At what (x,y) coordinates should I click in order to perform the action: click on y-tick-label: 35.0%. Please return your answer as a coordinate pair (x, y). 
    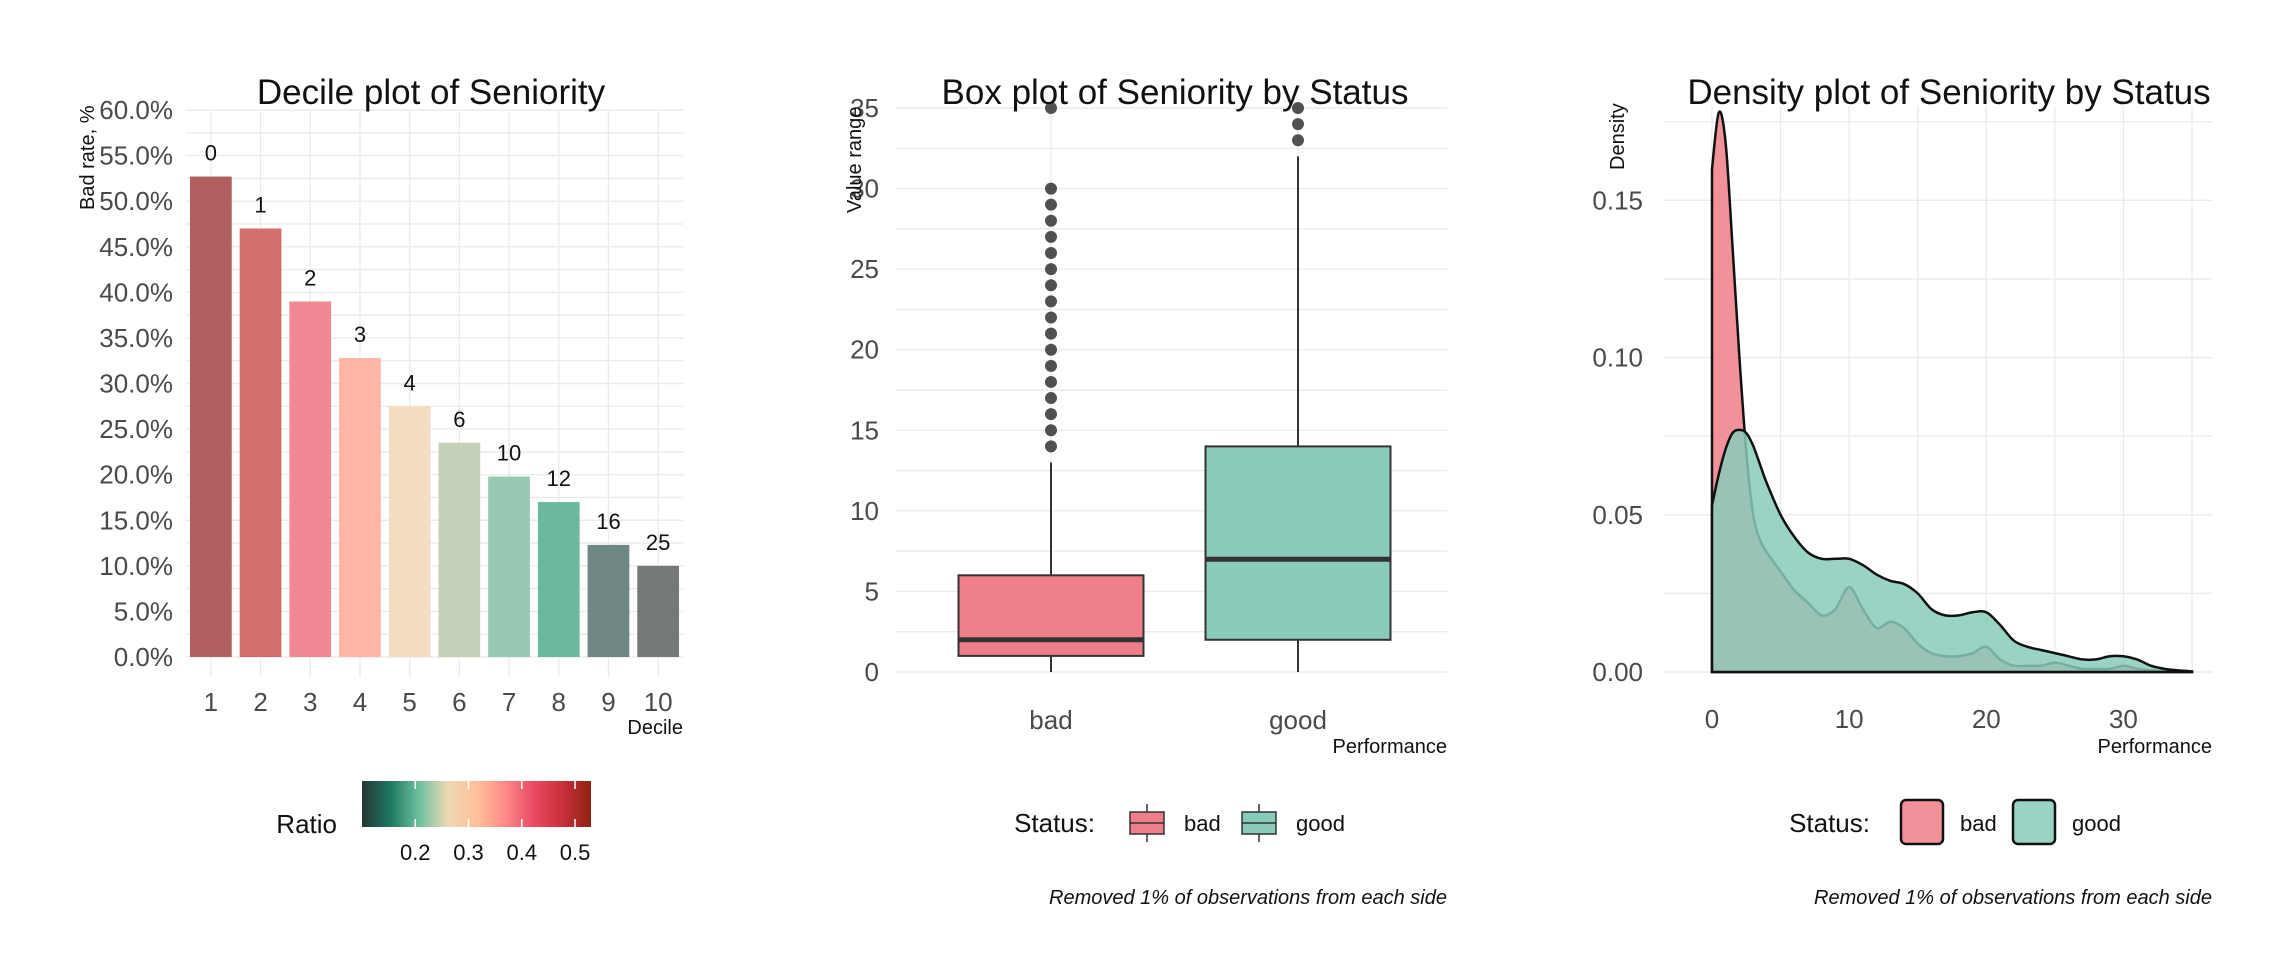
    Looking at the image, I should click on (136, 338).